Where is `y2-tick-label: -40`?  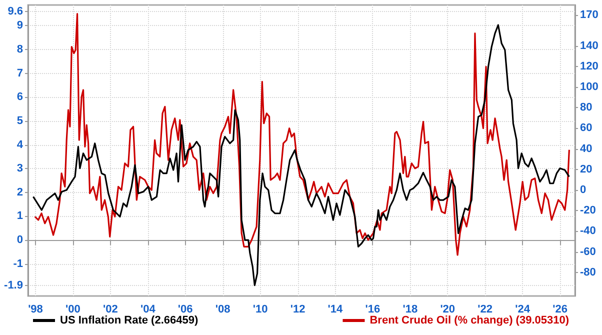 y2-tick-label: -40 is located at coordinates (588, 231).